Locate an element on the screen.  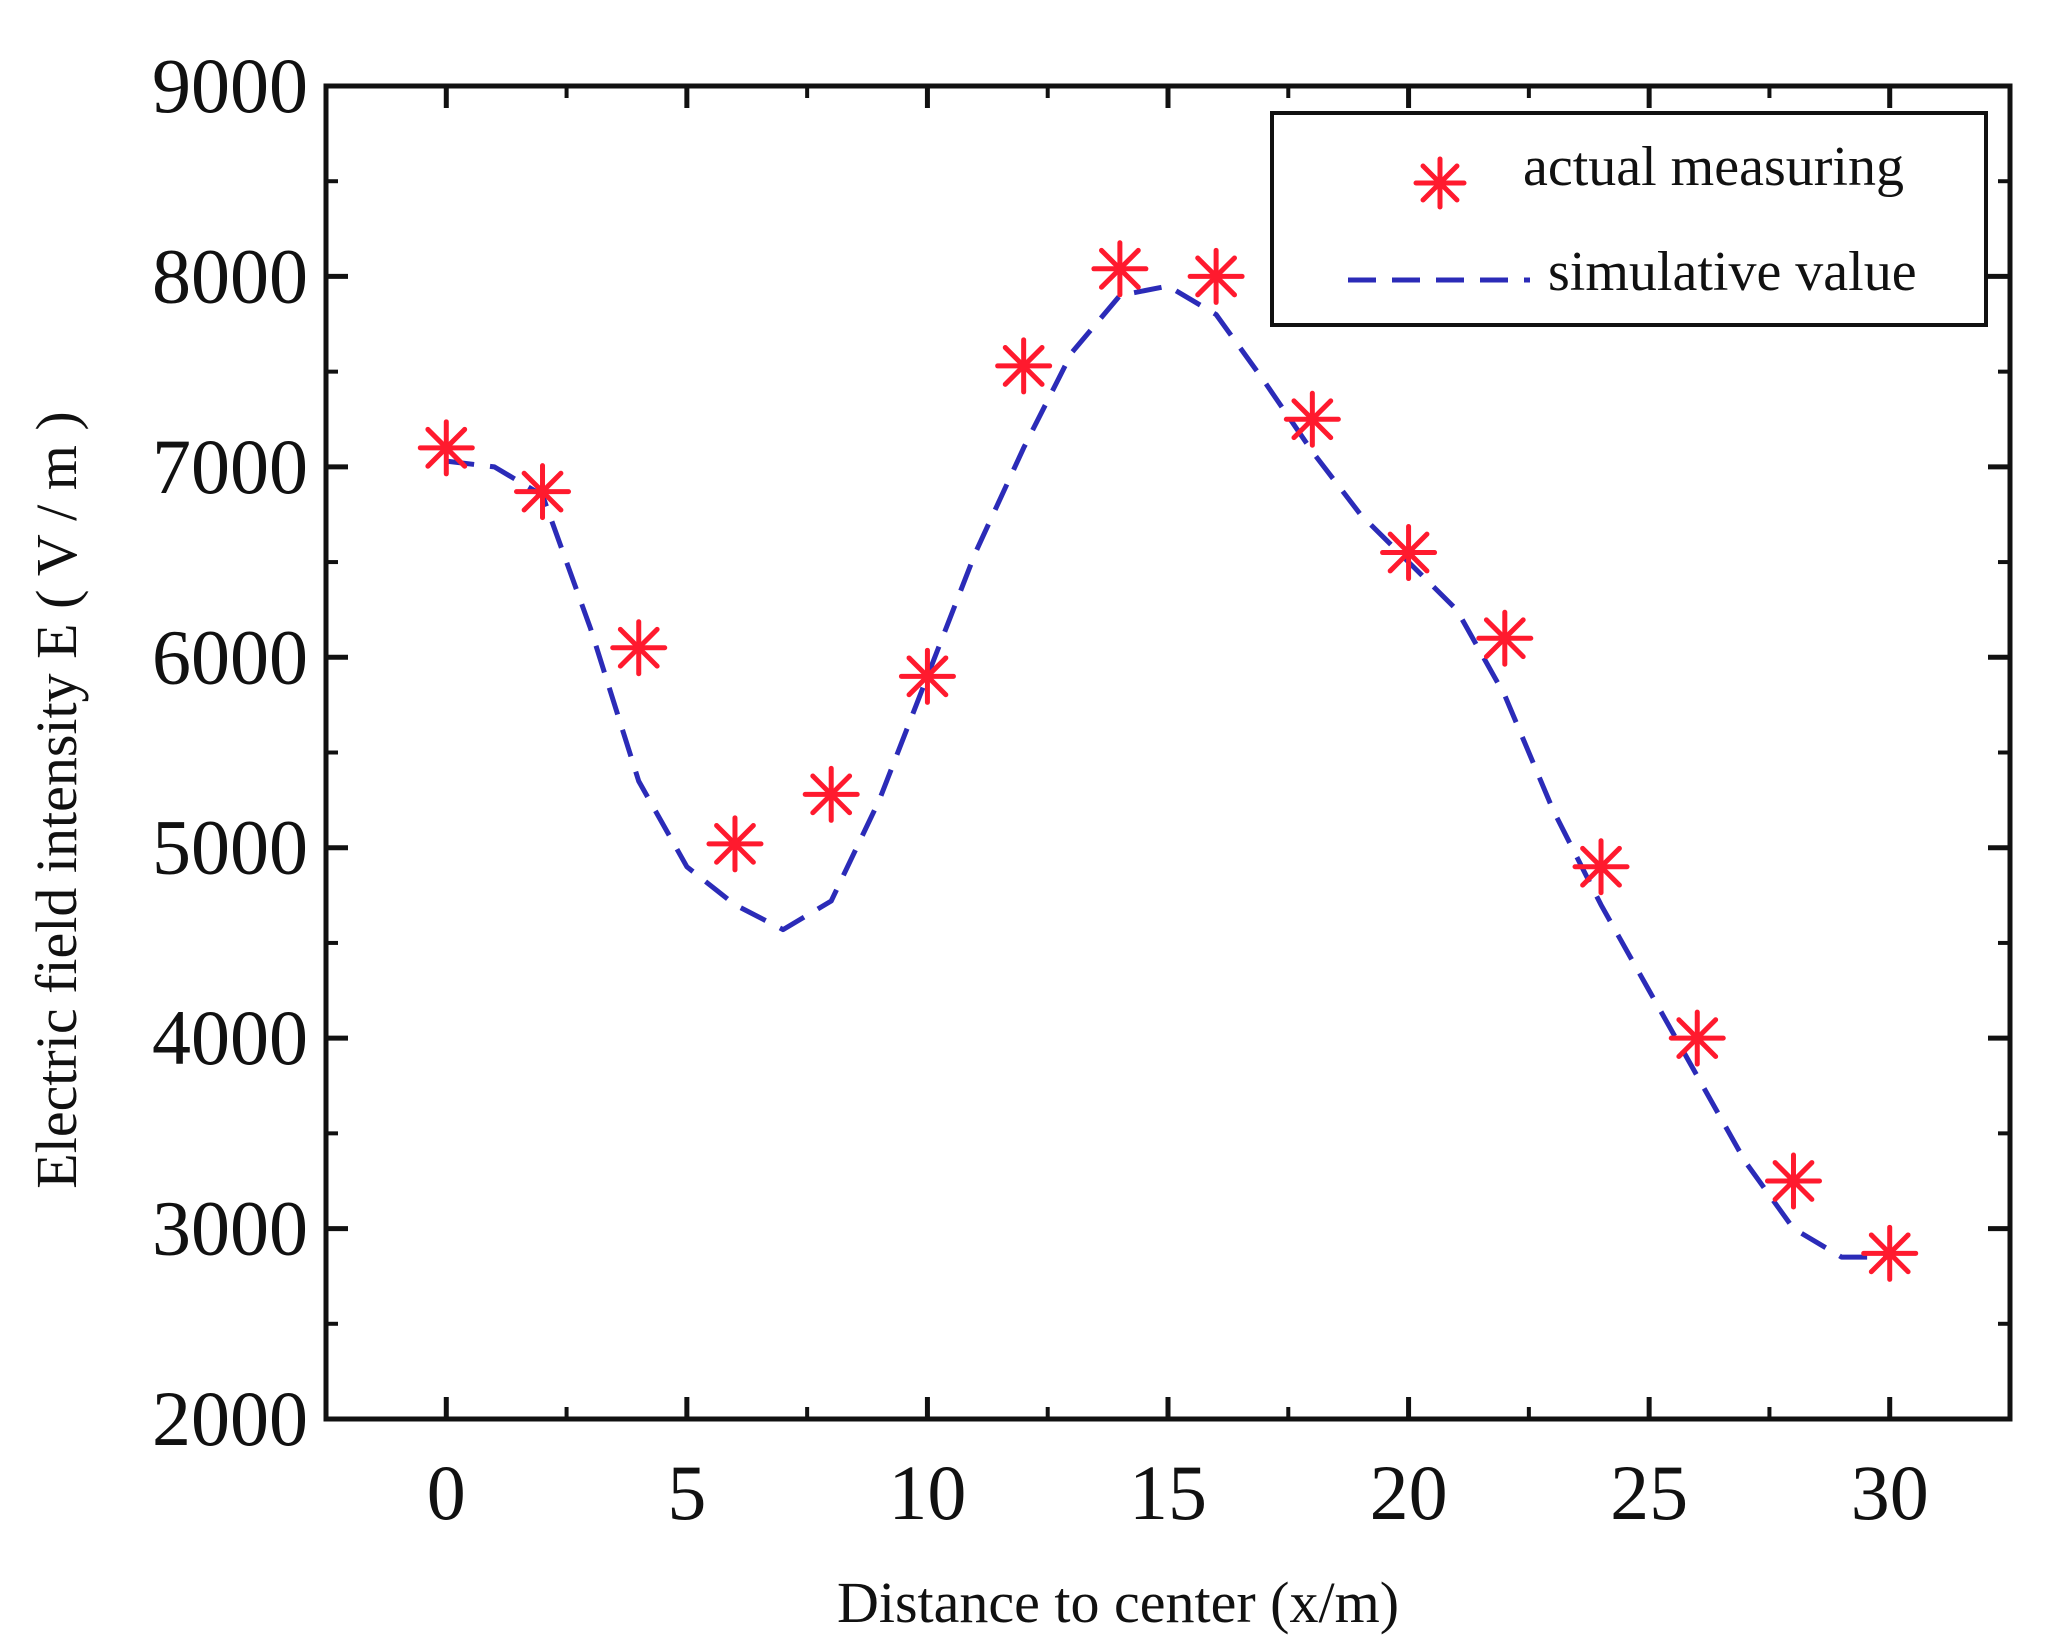
legend-label-simulative: simulative value is located at coordinates (1732, 272).